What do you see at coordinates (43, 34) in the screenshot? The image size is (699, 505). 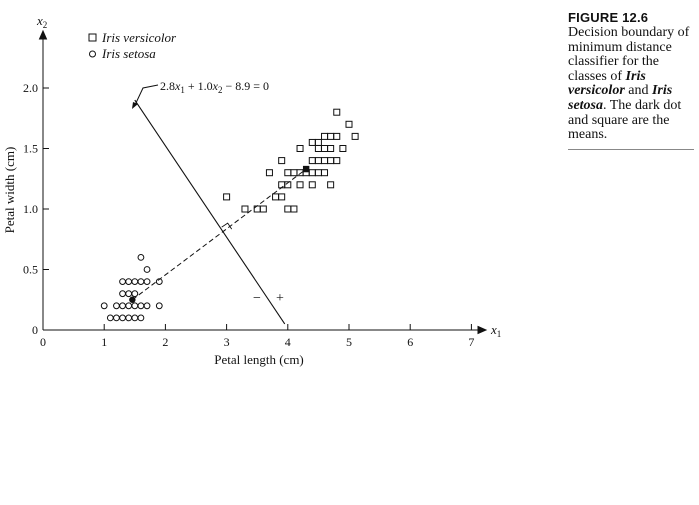 I see `y-axis-arrow-icon` at bounding box center [43, 34].